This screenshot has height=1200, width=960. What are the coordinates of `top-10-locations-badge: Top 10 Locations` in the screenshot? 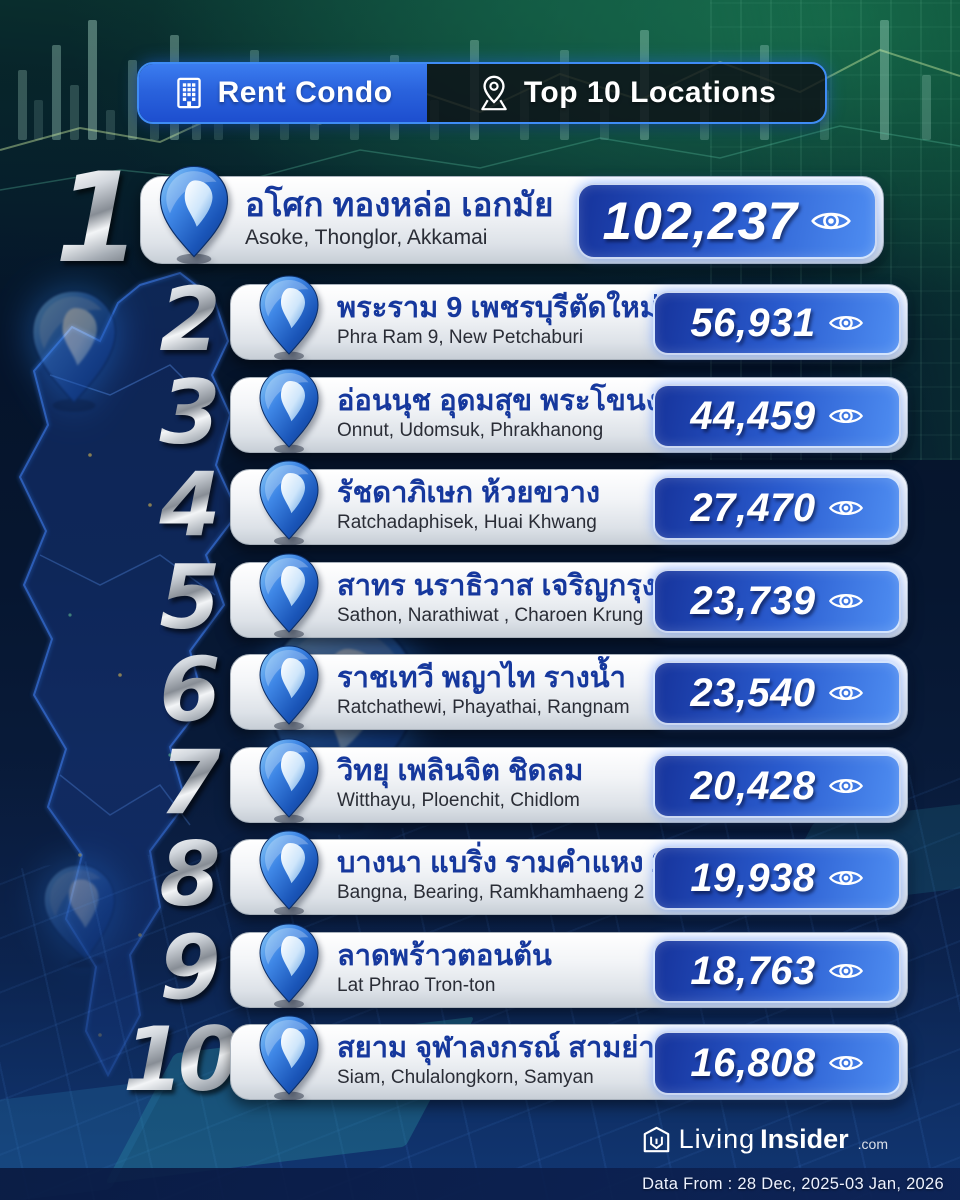 It's located at (626, 93).